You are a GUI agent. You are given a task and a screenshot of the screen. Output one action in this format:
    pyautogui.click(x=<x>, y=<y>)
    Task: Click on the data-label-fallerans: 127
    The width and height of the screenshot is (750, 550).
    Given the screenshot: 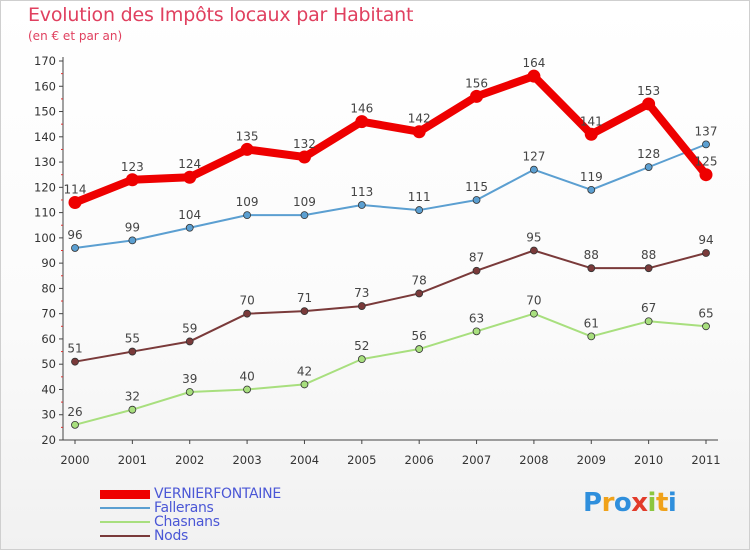 What is the action you would take?
    pyautogui.click(x=533, y=157)
    